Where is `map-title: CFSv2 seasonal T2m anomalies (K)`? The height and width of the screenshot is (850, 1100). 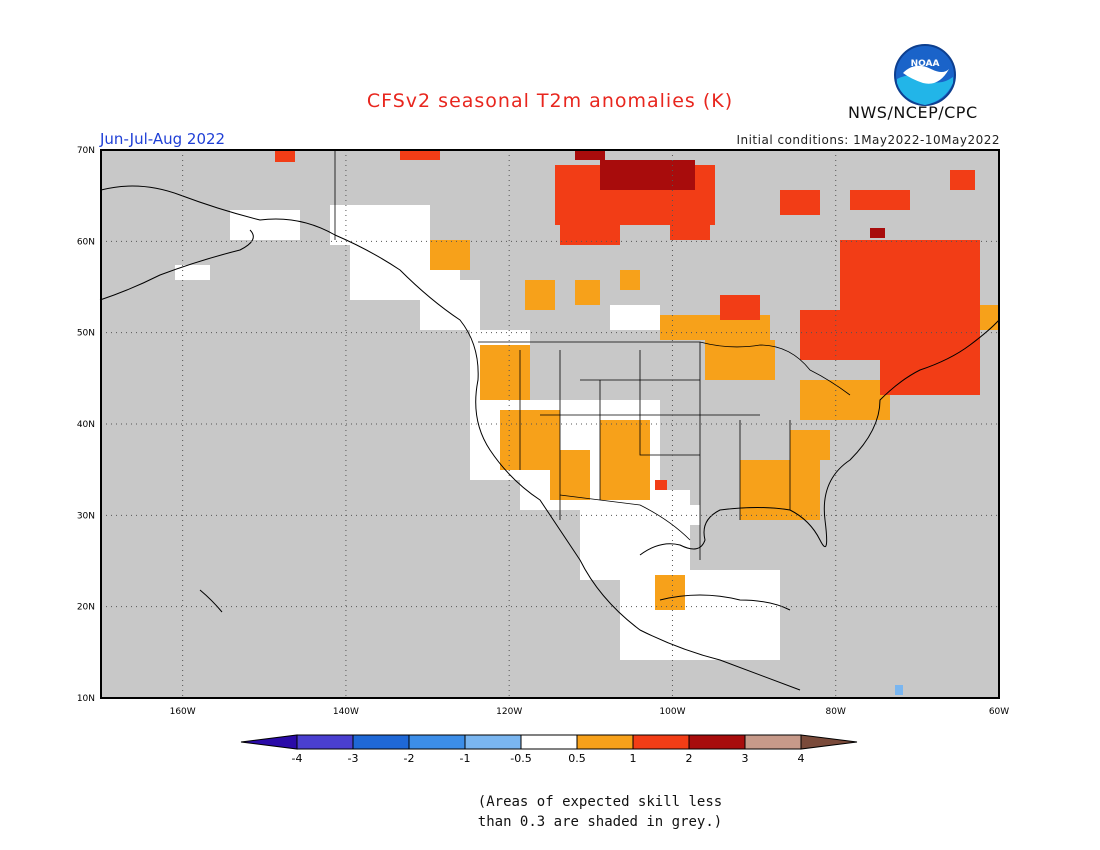
map-title: CFSv2 seasonal T2m anomalies (K) is located at coordinates (550, 101).